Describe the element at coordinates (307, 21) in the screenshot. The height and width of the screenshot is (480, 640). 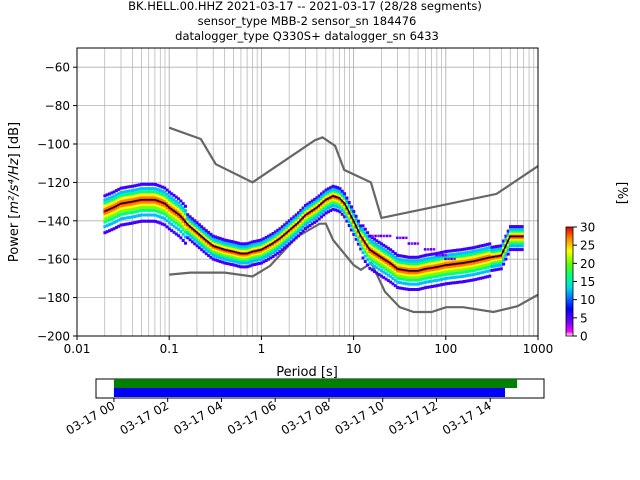
I see `title-line-2: sensor_type MBB-2 sensor_sn 184476` at that location.